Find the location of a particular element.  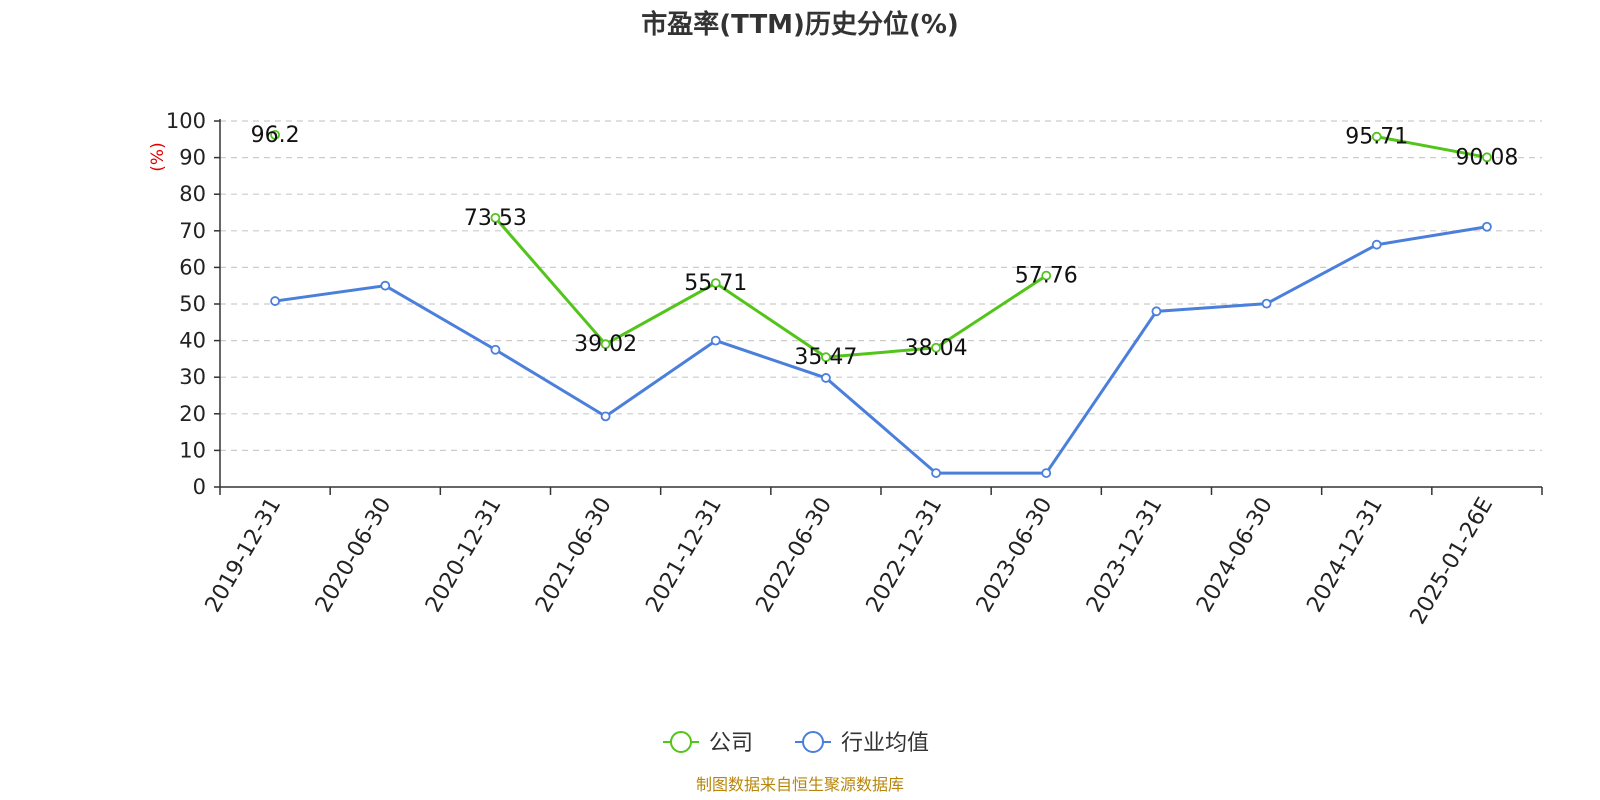

y-tick-label: 20 is located at coordinates (192, 414).